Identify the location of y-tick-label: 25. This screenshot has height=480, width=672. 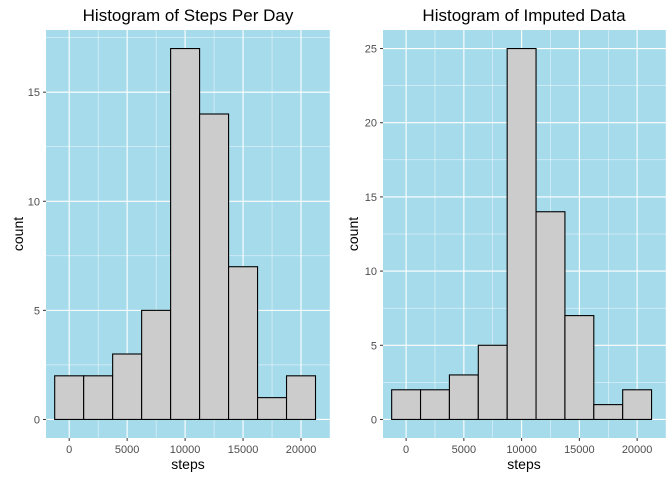
(371, 50).